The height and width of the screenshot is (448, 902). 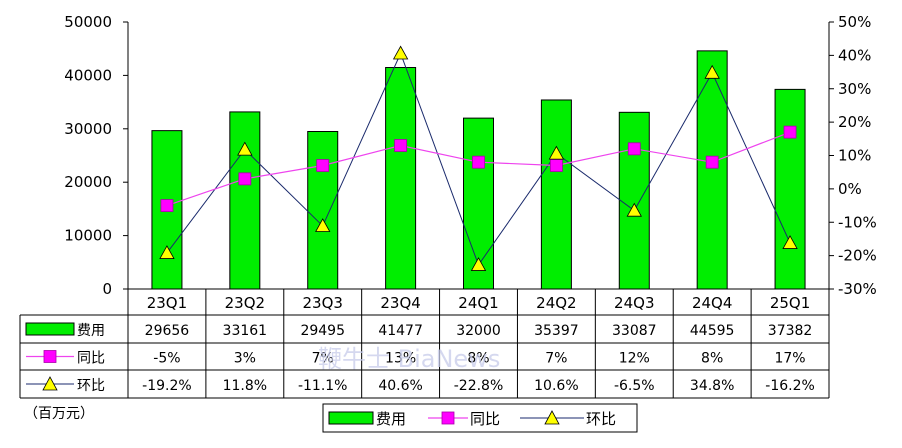 What do you see at coordinates (323, 165) in the screenshot?
I see `yoy-marker-23Q3` at bounding box center [323, 165].